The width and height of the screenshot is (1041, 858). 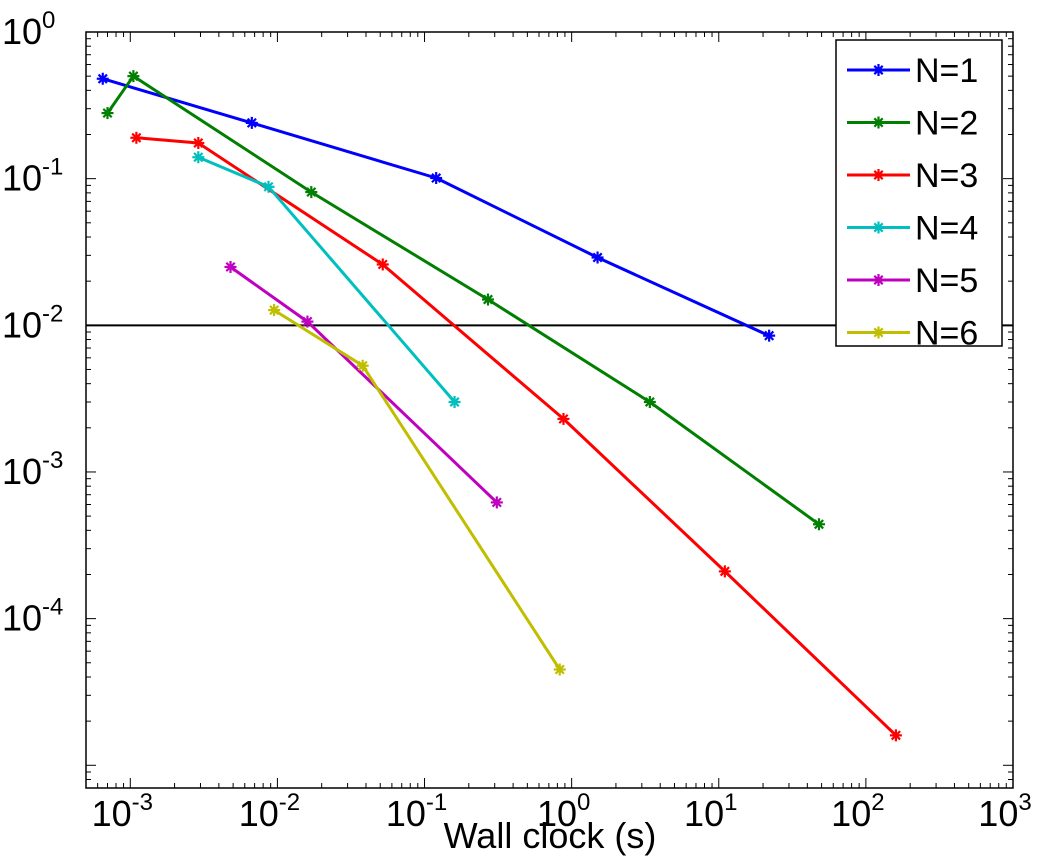 I want to click on x-tick-label-exp: 0, so click(x=583, y=802).